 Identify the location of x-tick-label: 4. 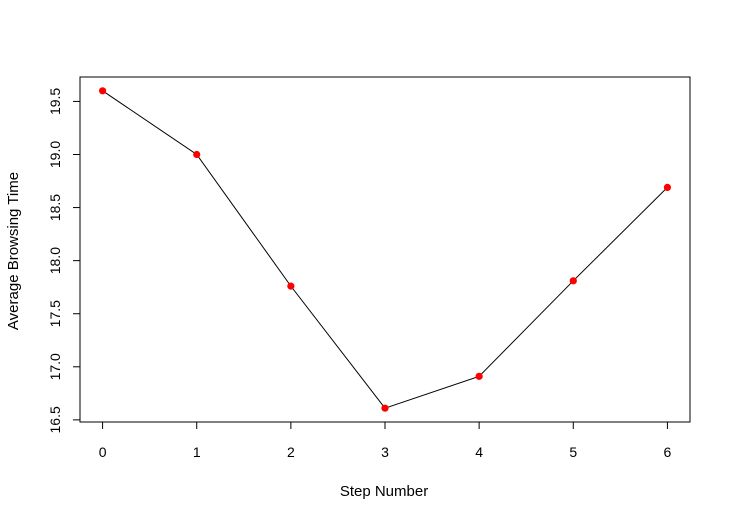
(479, 452).